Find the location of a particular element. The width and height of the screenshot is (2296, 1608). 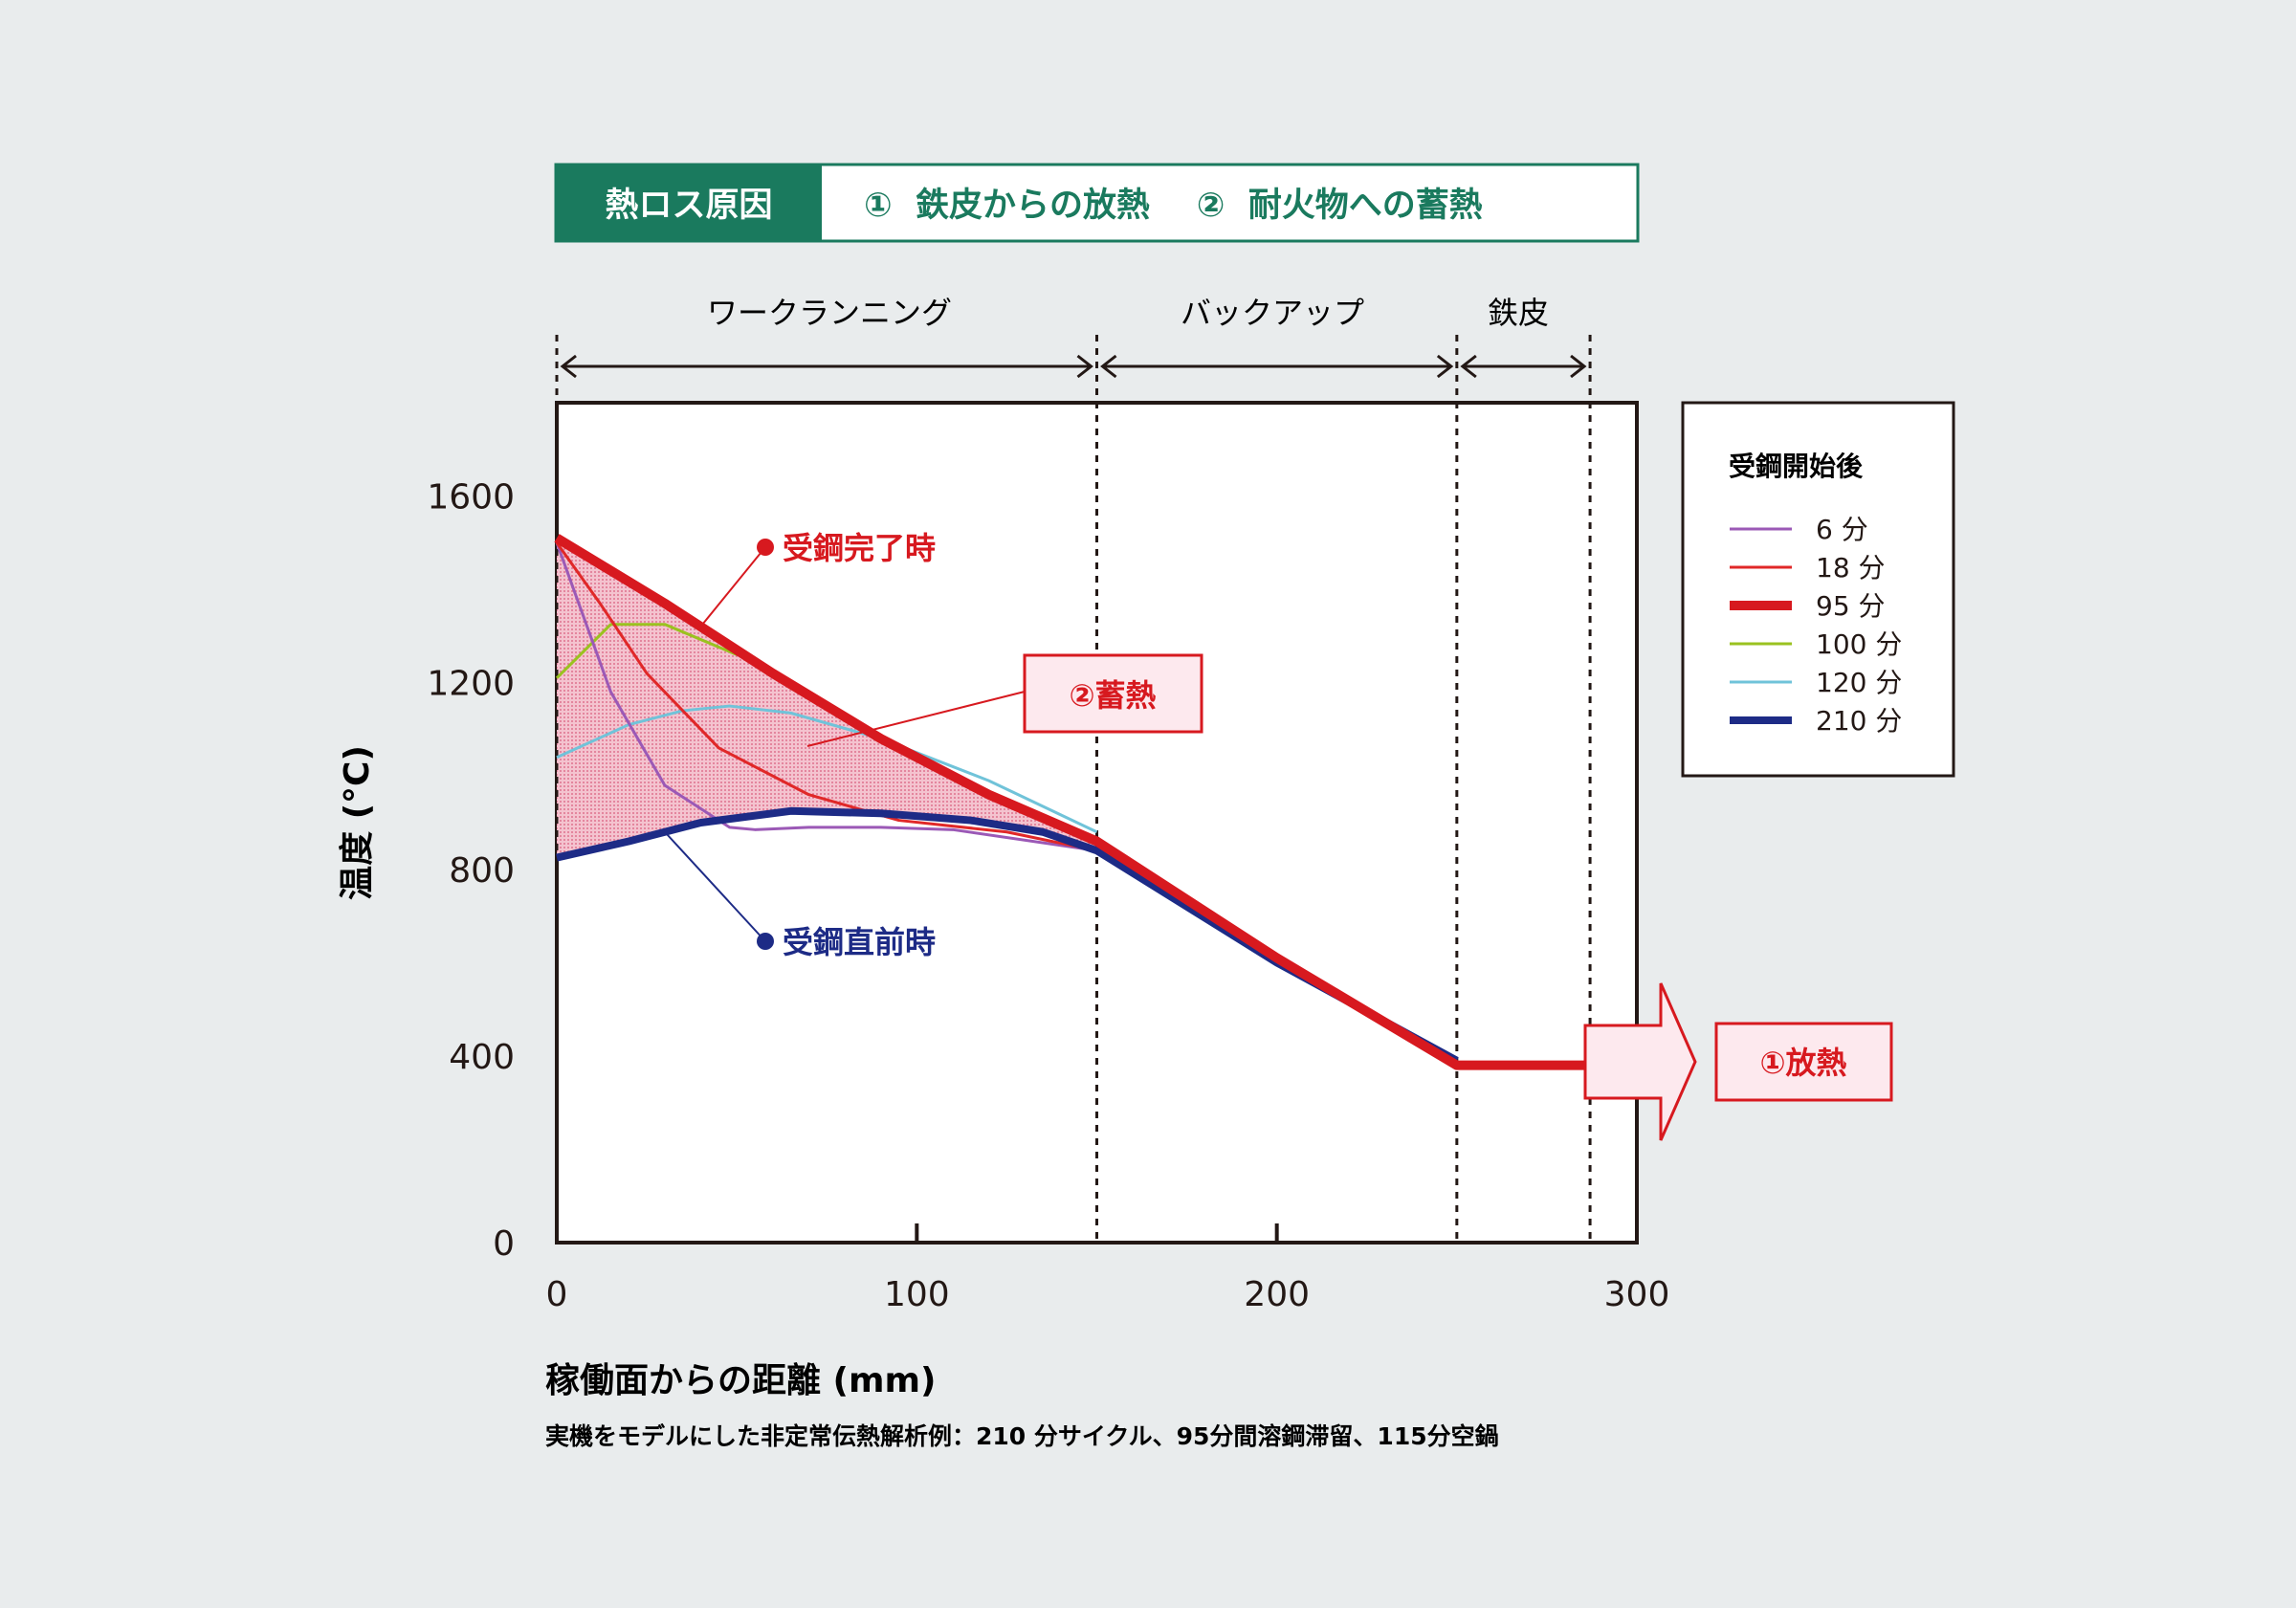

x-tick-label: 0 is located at coordinates (557, 1294).